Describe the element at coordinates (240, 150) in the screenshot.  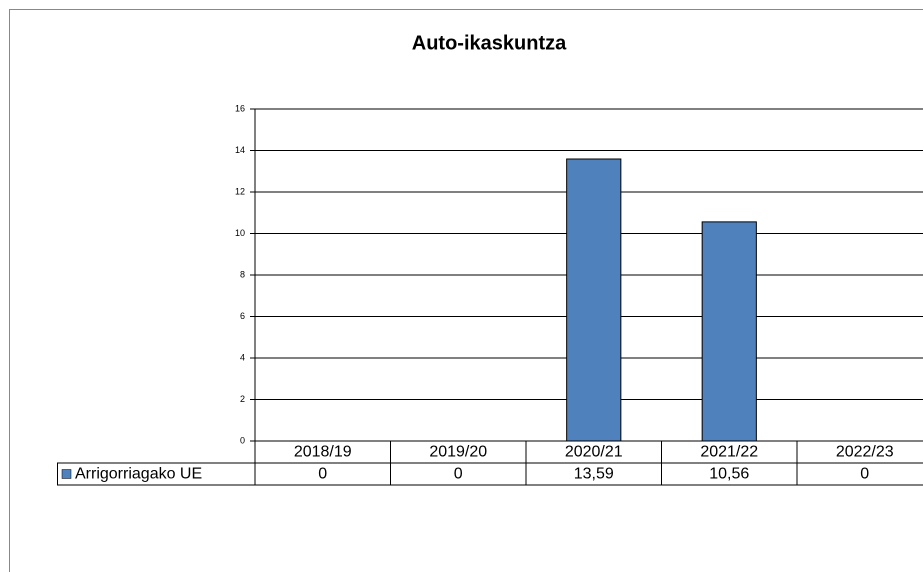
I see `y-tick-label: 14` at that location.